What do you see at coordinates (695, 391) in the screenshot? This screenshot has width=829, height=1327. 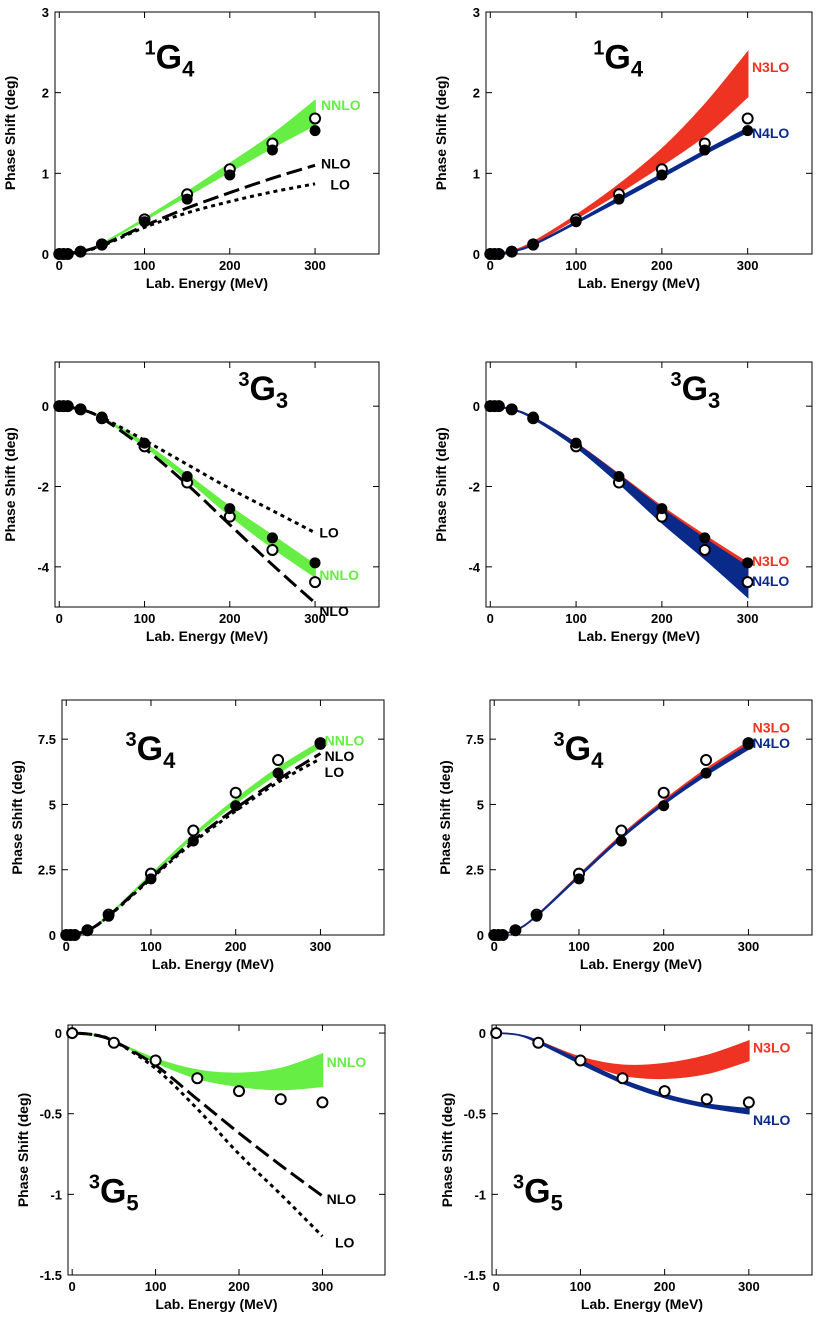 I see `partial-wave-label: 3G3` at bounding box center [695, 391].